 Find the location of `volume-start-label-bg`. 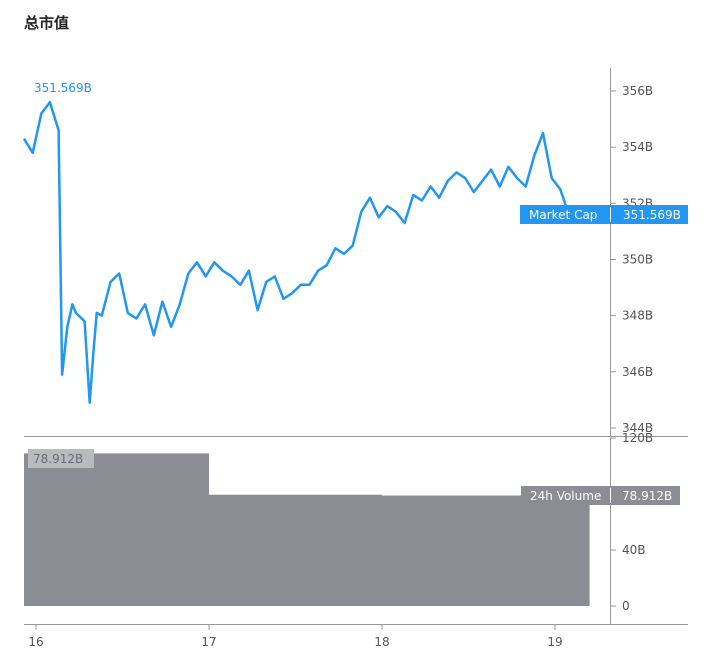

volume-start-label-bg is located at coordinates (61, 458).